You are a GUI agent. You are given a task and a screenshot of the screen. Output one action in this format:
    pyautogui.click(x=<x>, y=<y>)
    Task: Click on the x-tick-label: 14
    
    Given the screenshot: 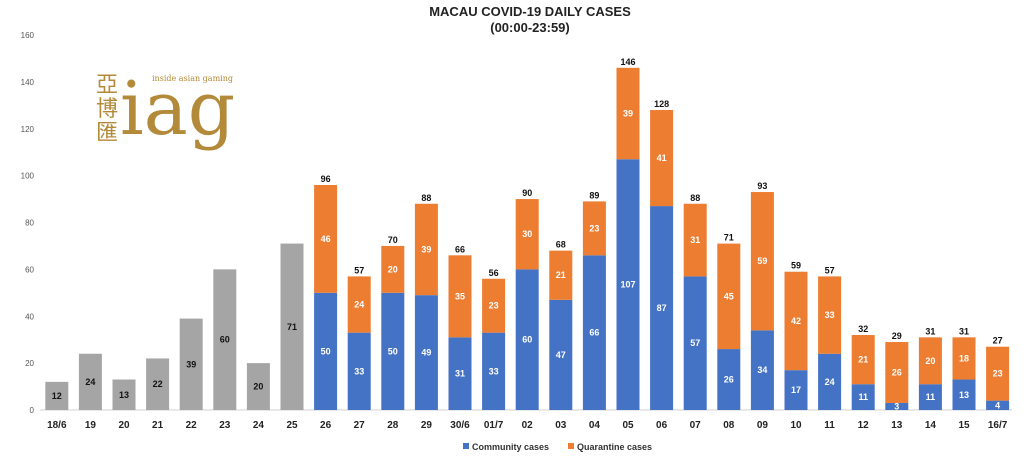 What is the action you would take?
    pyautogui.click(x=931, y=425)
    